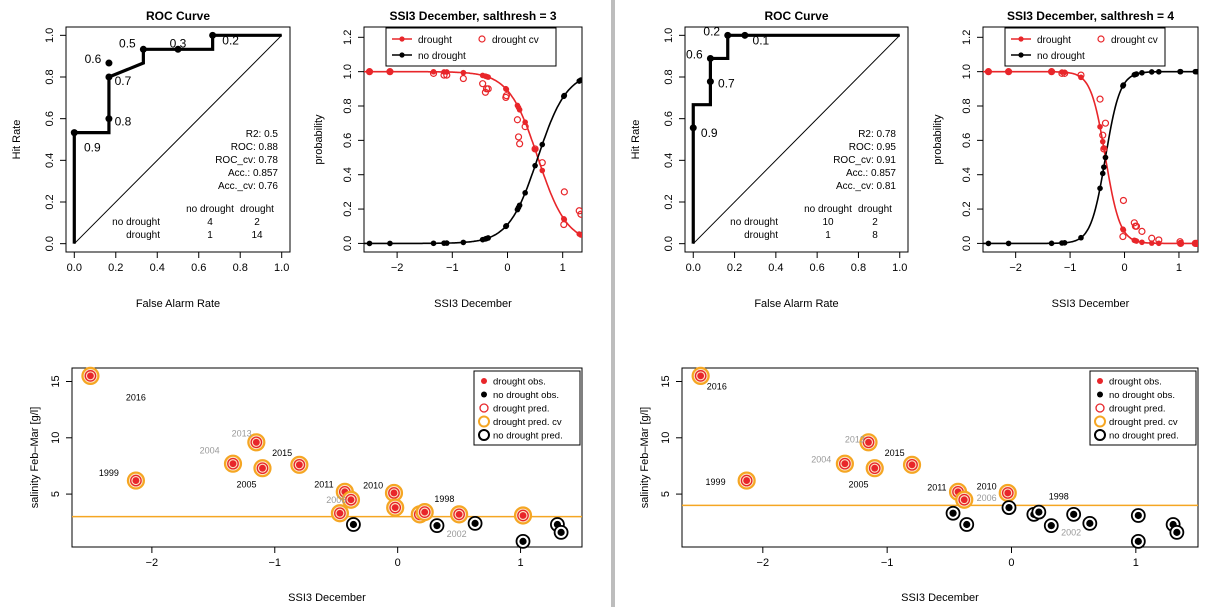  What do you see at coordinates (1011, 563) in the screenshot?
I see `bottom-right-xtick-label: 0` at bounding box center [1011, 563].